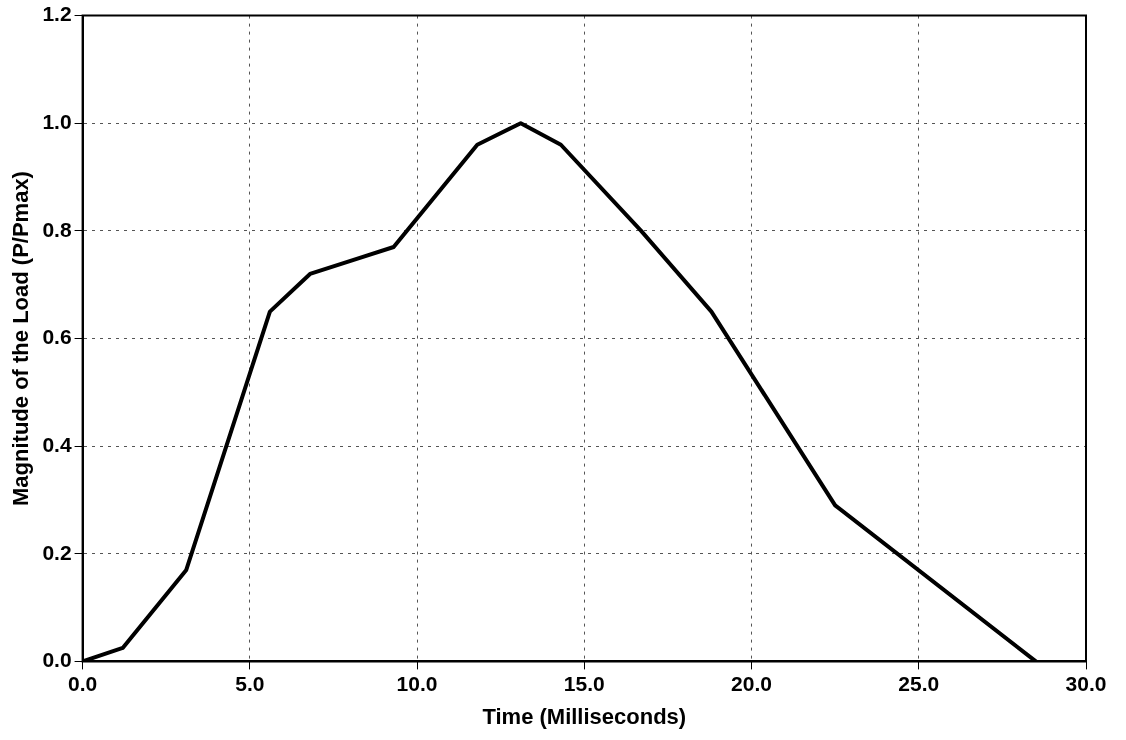 The height and width of the screenshot is (740, 1126). I want to click on x-tick-label: 20.0, so click(751, 683).